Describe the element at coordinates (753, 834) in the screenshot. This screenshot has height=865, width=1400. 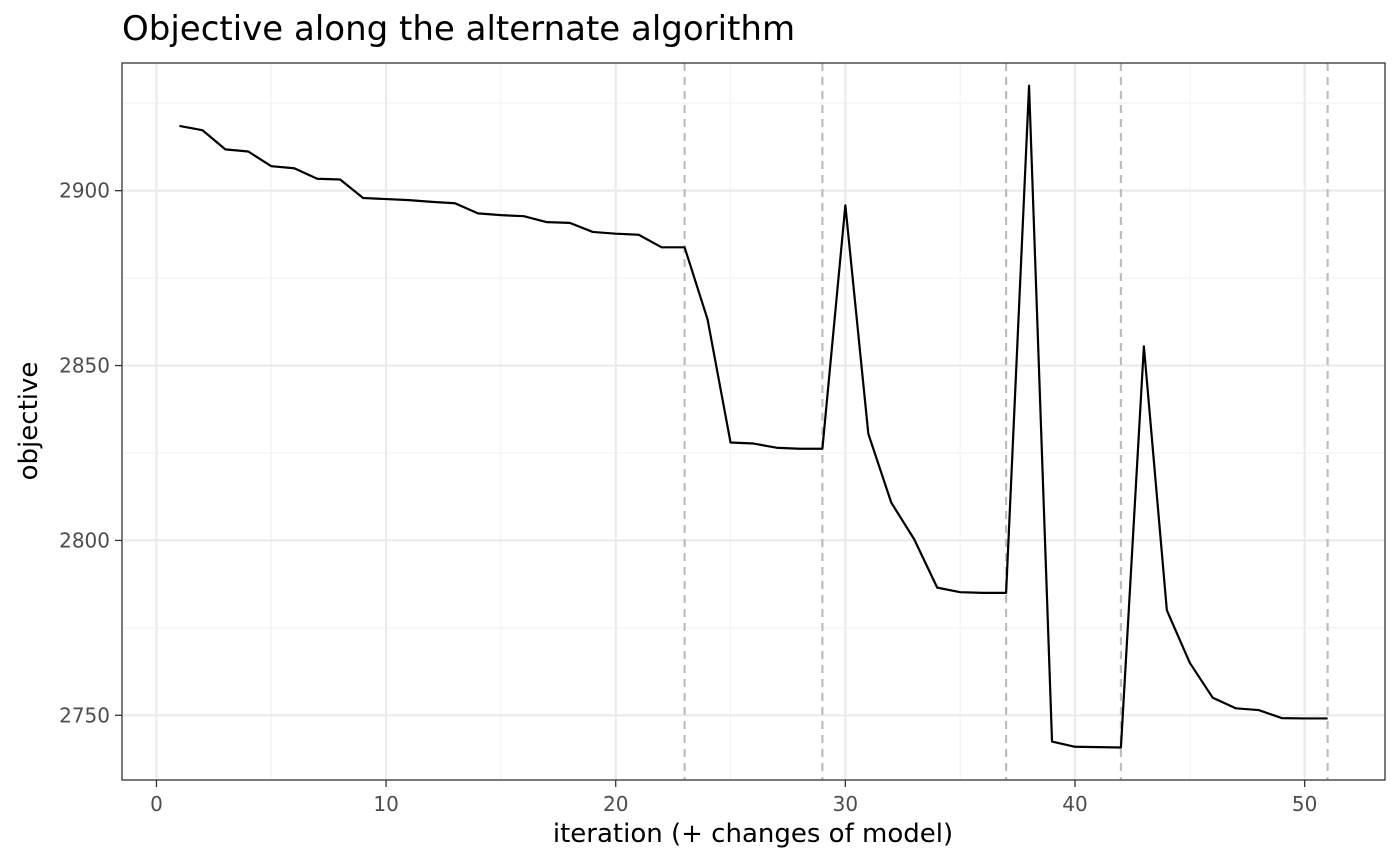
I see `x-axis-title: iteration (+ changes of model)` at that location.